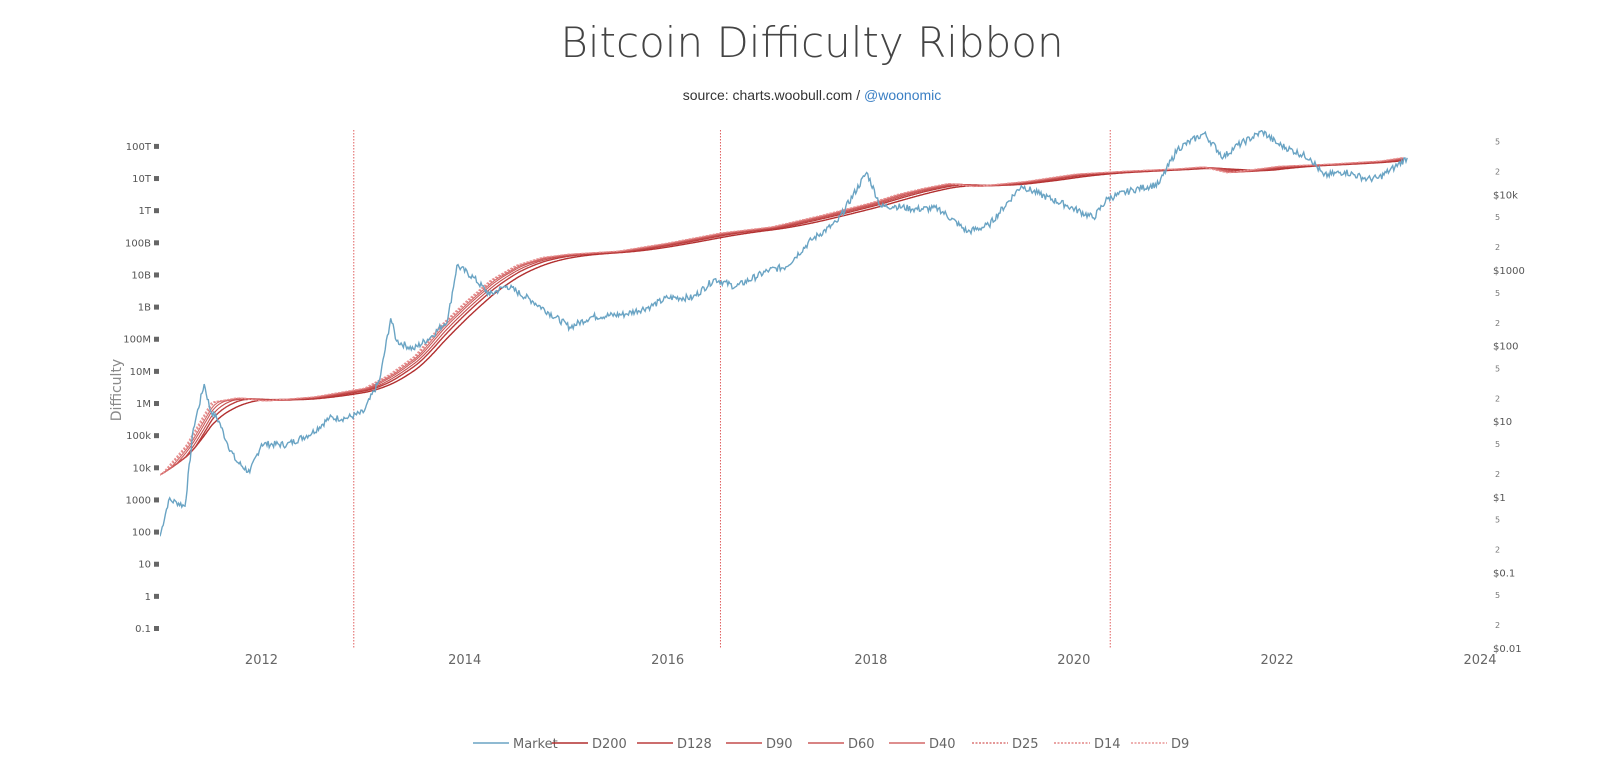  What do you see at coordinates (1087, 744) in the screenshot?
I see `legend-item-d14: D14` at bounding box center [1087, 744].